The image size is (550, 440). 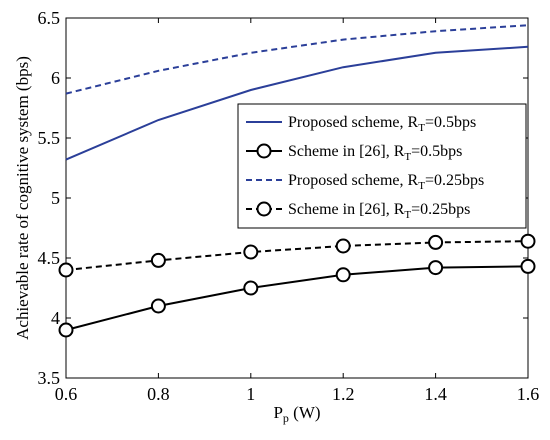 What do you see at coordinates (375, 153) in the screenshot?
I see `legend-entry-2: Scheme in [26], RT=0.5bps` at bounding box center [375, 153].